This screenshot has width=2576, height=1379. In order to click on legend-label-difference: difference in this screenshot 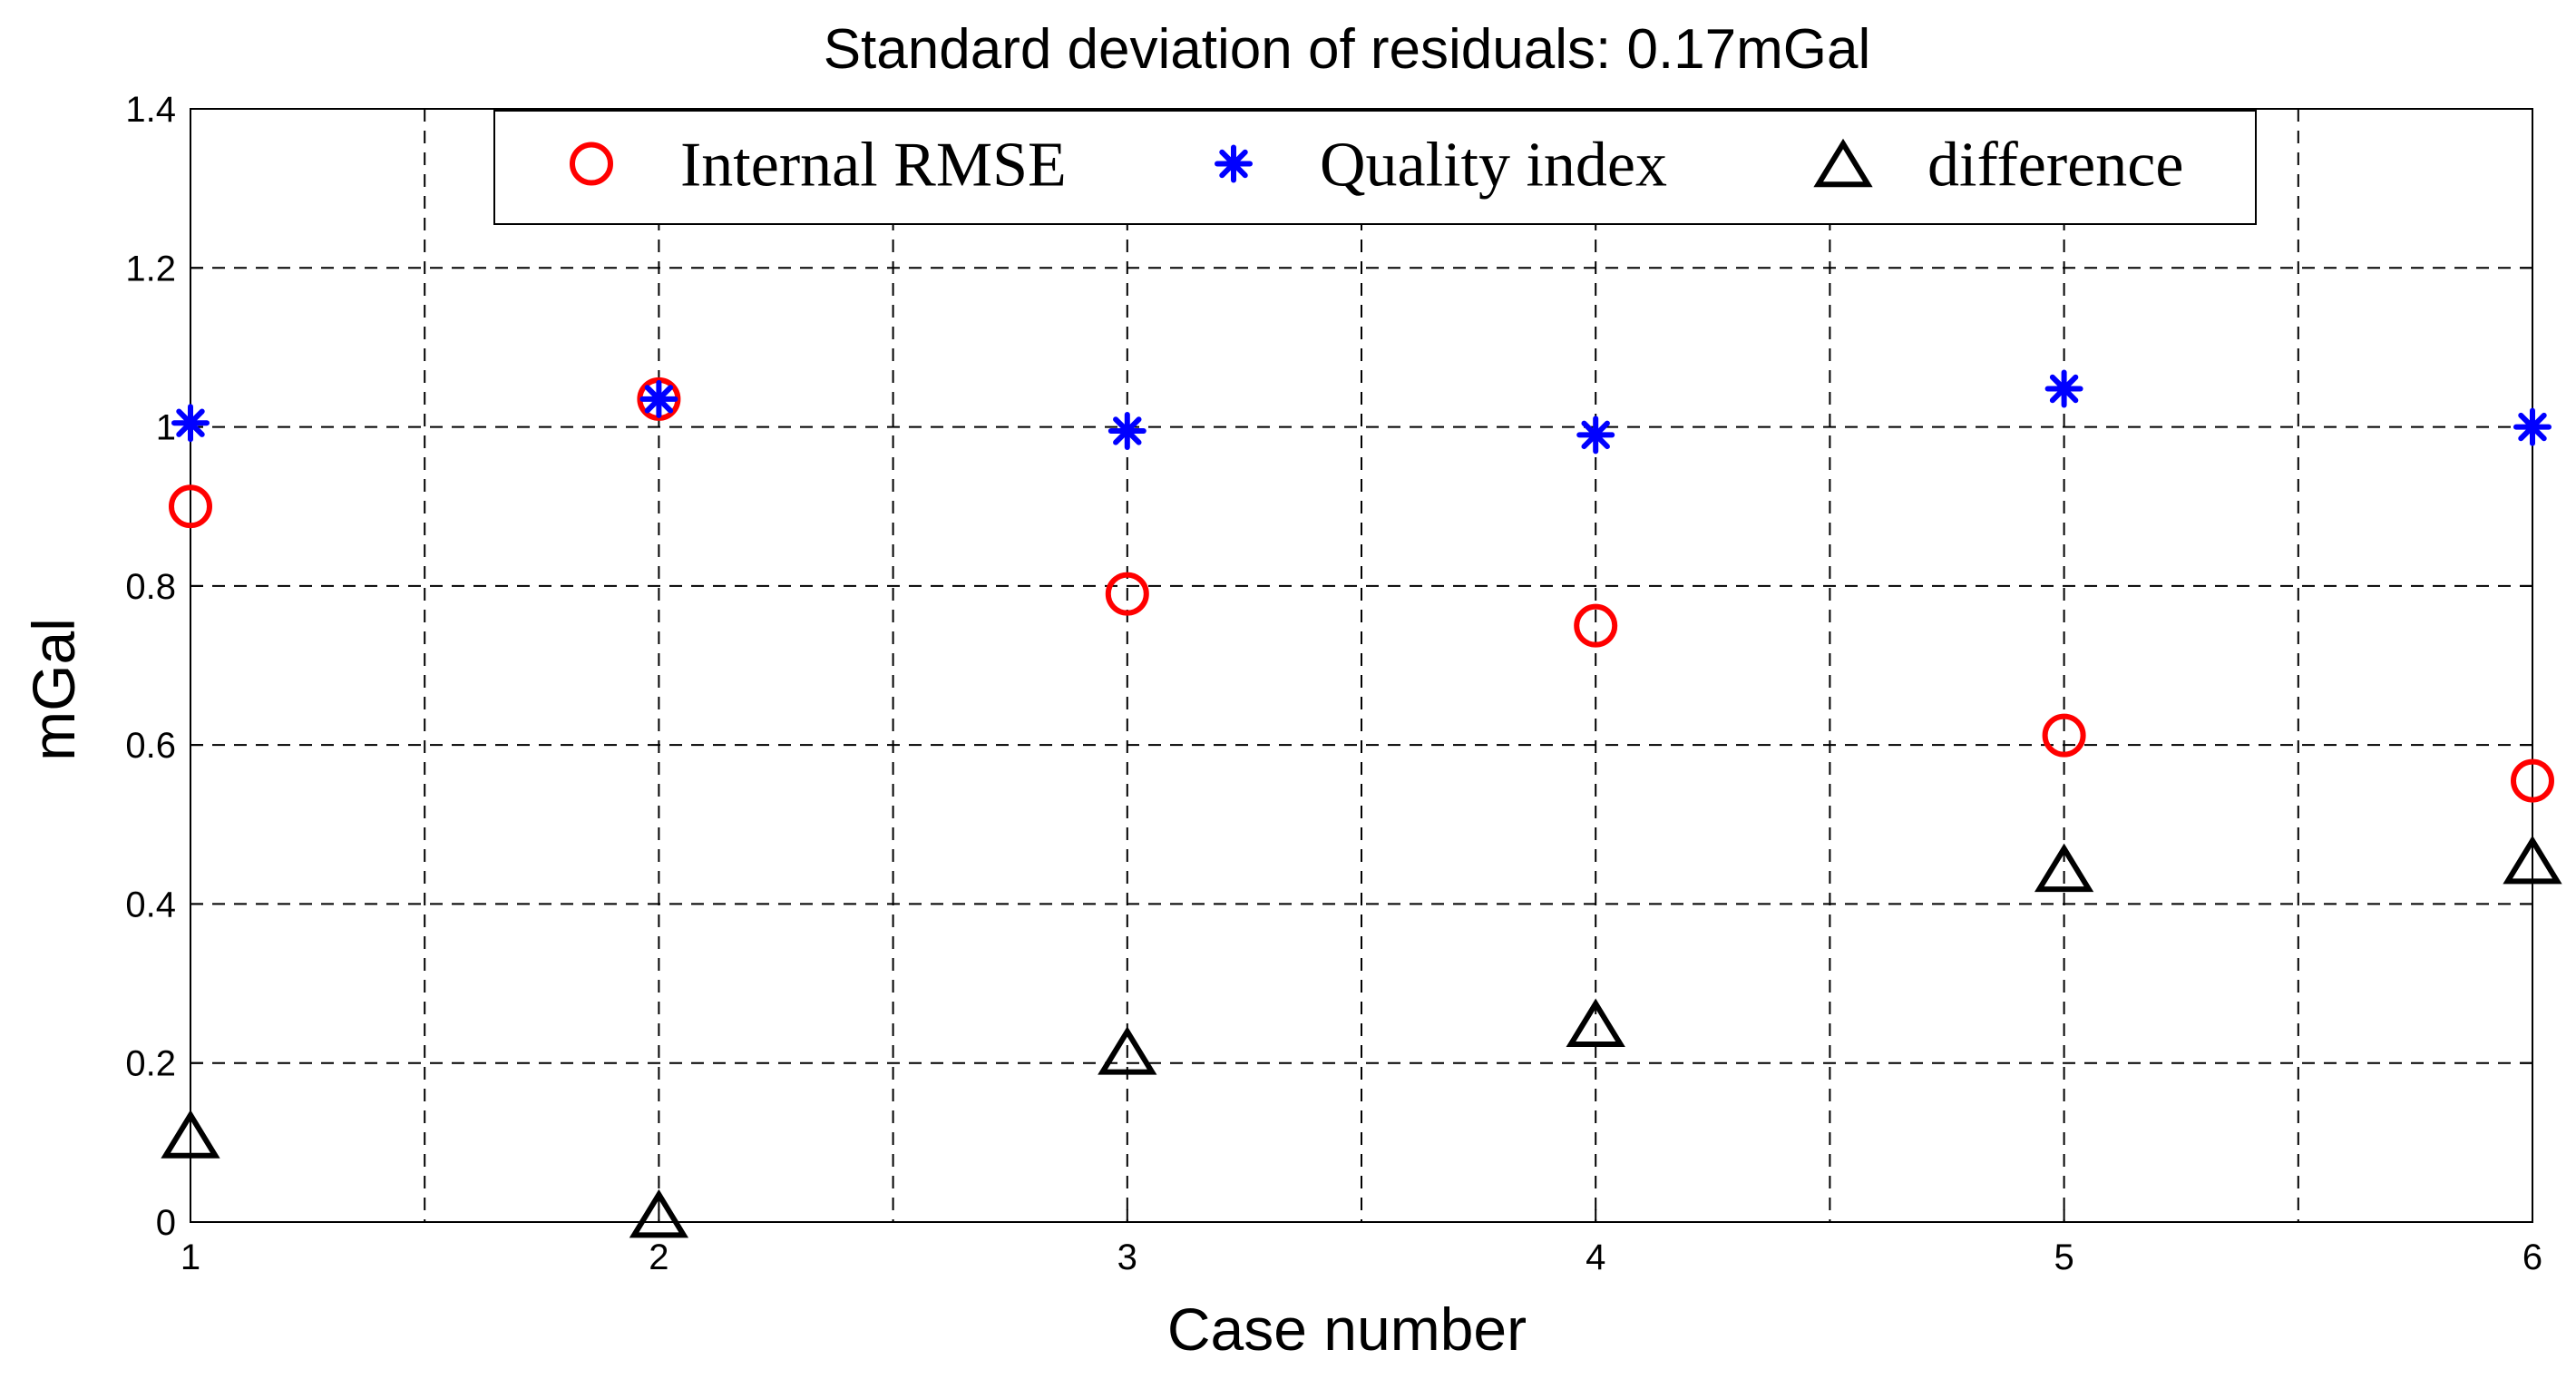, I will do `click(2055, 165)`.